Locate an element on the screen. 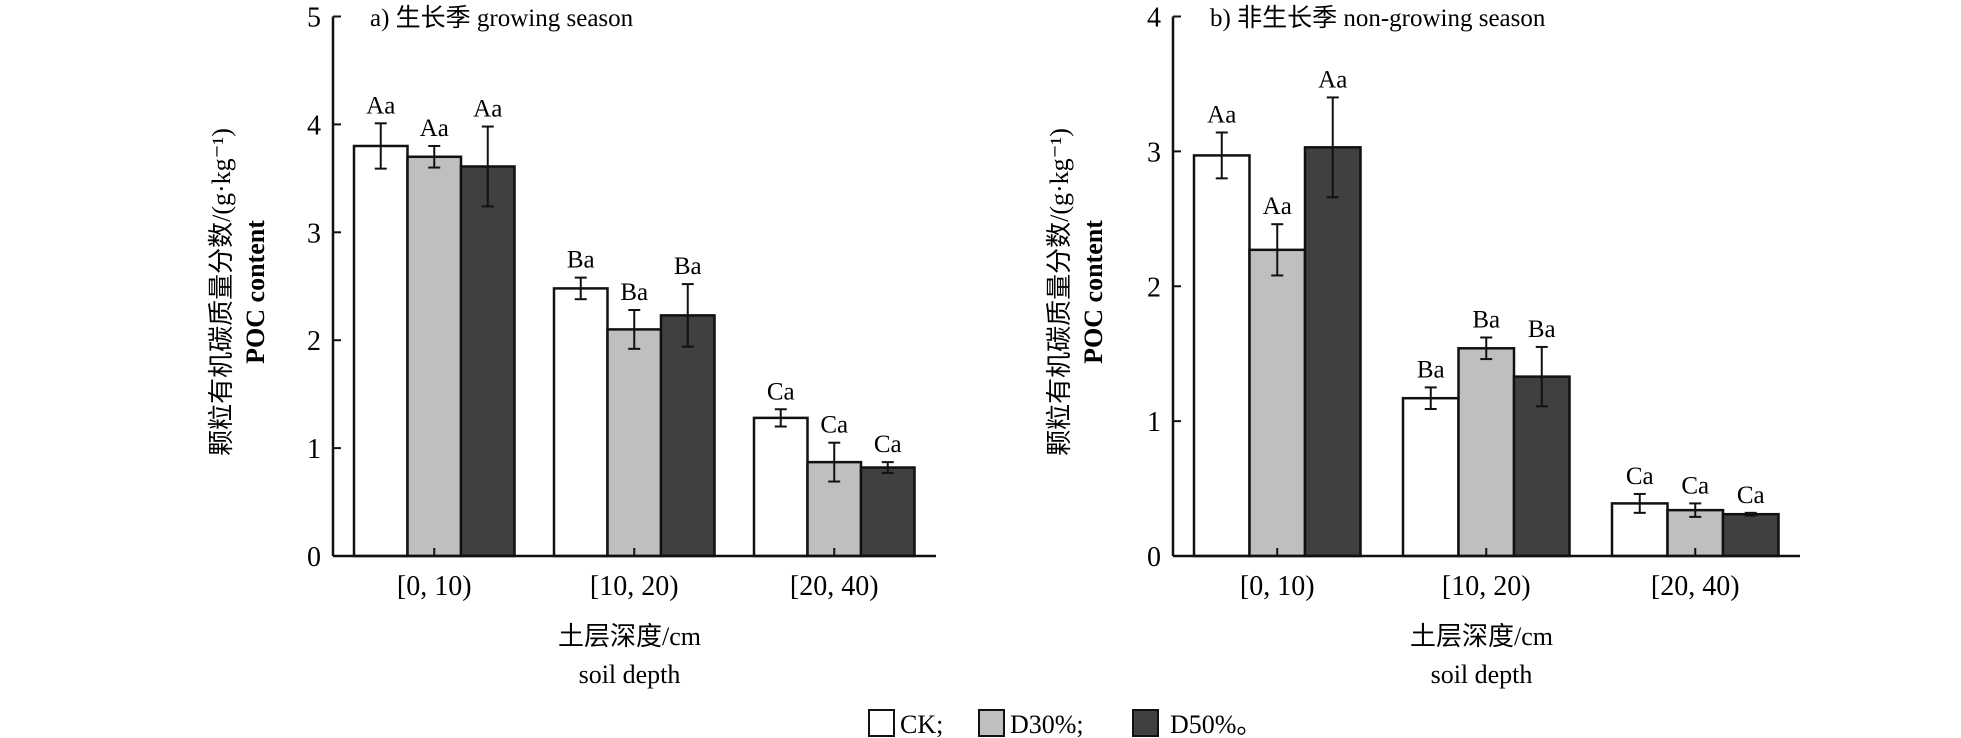 The height and width of the screenshot is (738, 1961). y-tick-label: 5 is located at coordinates (314, 18).